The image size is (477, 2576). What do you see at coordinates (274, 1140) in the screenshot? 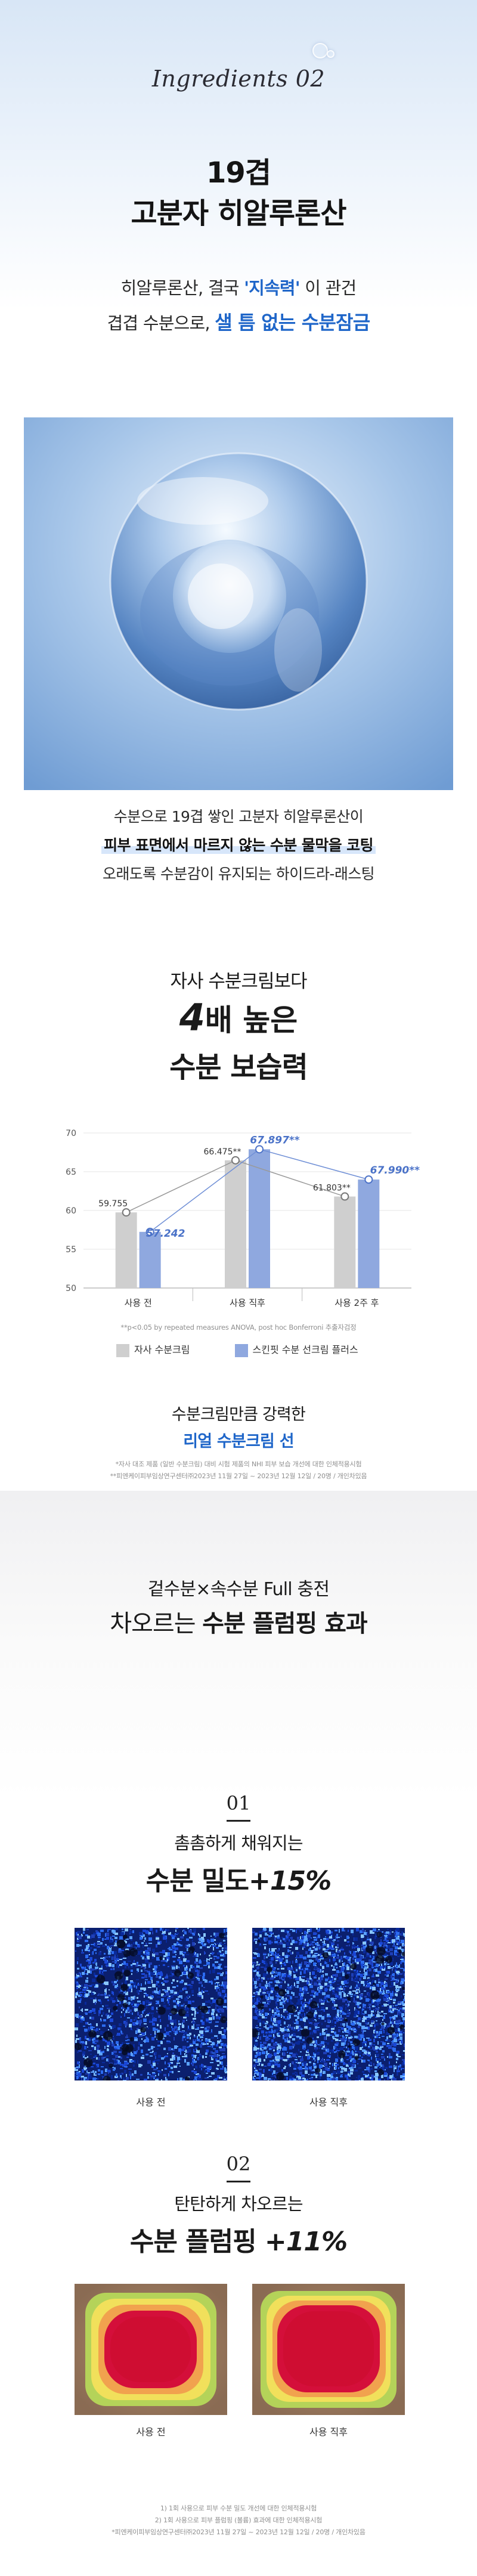
I see `data-label-blue: 67.897**` at bounding box center [274, 1140].